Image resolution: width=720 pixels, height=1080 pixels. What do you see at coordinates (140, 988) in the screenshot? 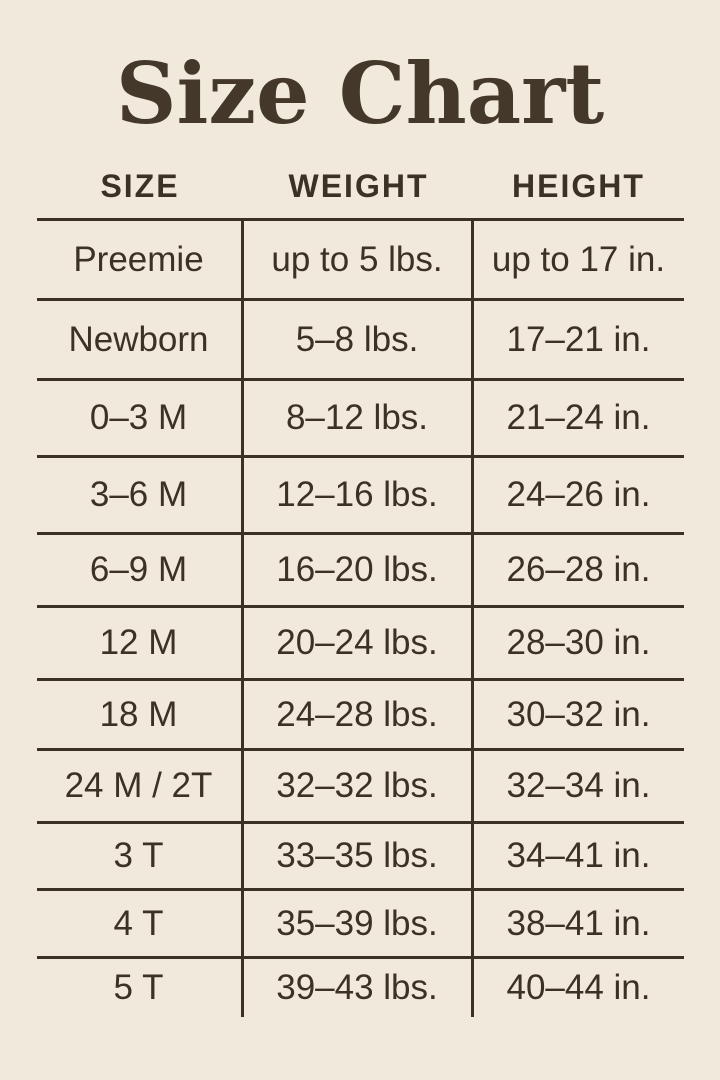
I see `size-cell: 5 T` at bounding box center [140, 988].